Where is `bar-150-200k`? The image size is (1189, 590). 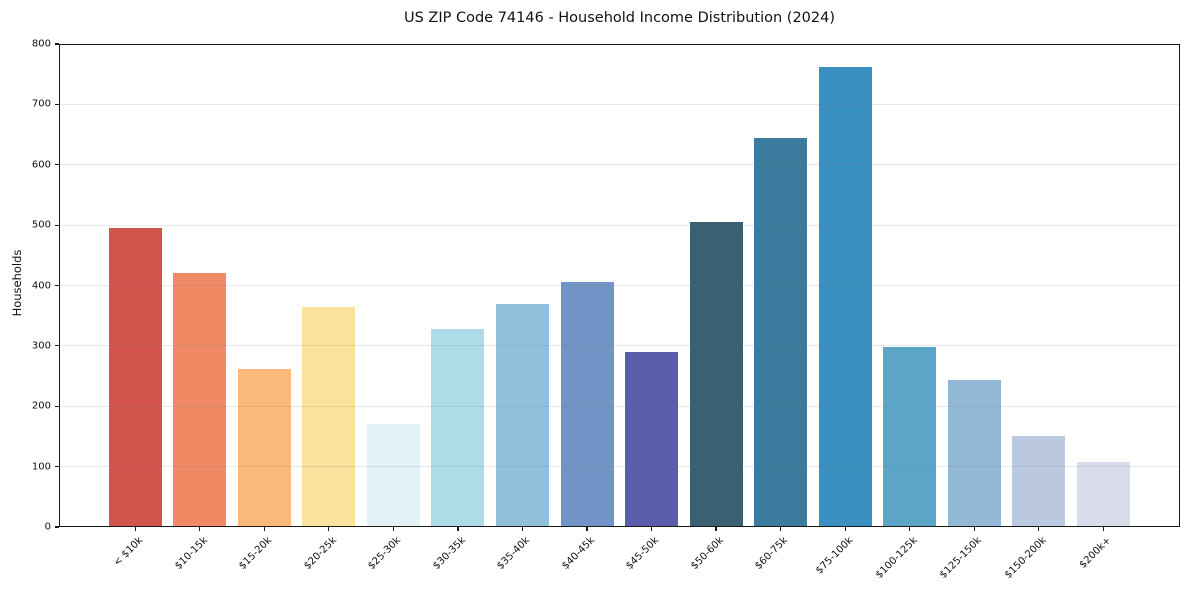
bar-150-200k is located at coordinates (1039, 481).